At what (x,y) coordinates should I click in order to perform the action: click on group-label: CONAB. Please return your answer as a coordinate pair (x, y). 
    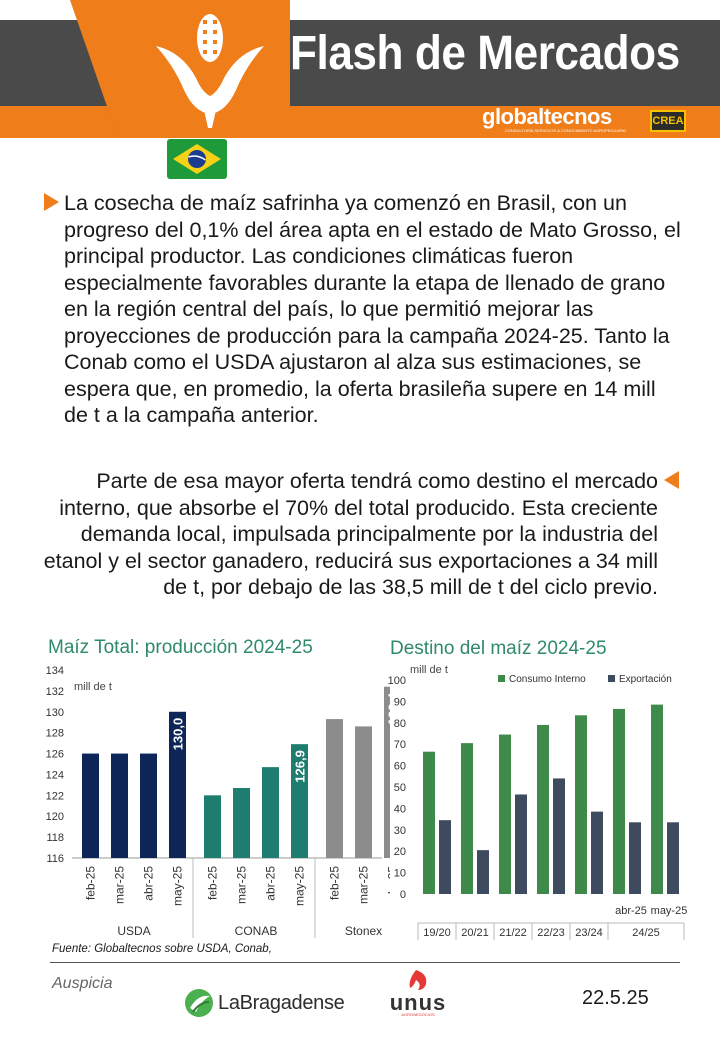
    Looking at the image, I should click on (256, 931).